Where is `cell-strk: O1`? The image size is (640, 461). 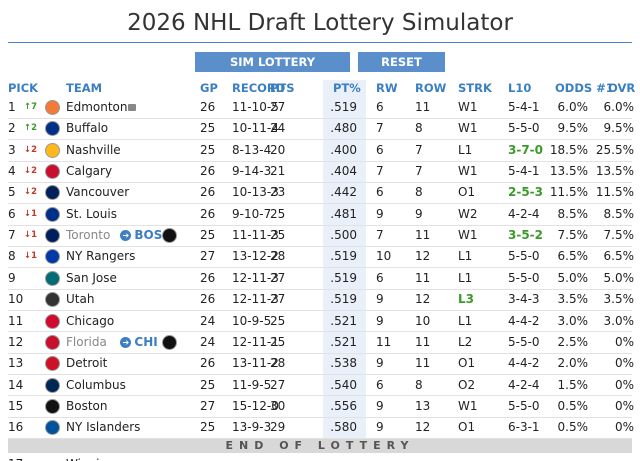
cell-strk: O1 is located at coordinates (467, 192).